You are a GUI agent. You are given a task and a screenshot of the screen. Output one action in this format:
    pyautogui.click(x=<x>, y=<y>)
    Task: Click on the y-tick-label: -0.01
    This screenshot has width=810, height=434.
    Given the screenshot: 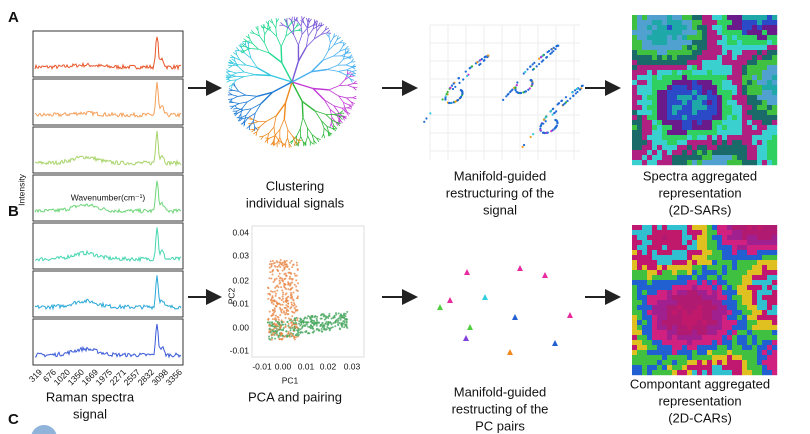 What is the action you would take?
    pyautogui.click(x=240, y=350)
    